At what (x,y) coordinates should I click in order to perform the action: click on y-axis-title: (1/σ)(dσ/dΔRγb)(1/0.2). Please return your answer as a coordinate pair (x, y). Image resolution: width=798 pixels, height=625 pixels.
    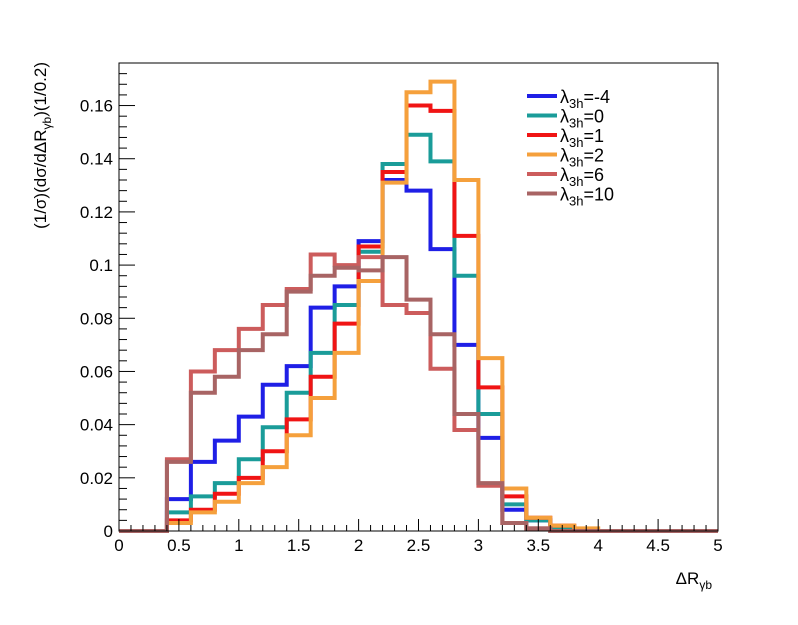
    Looking at the image, I should click on (42, 145).